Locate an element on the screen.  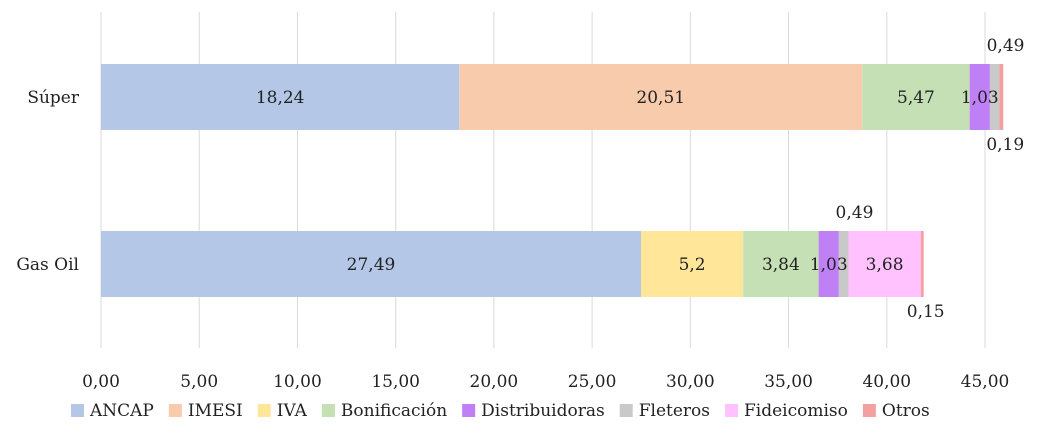
data-label: 0,19 is located at coordinates (1005, 145).